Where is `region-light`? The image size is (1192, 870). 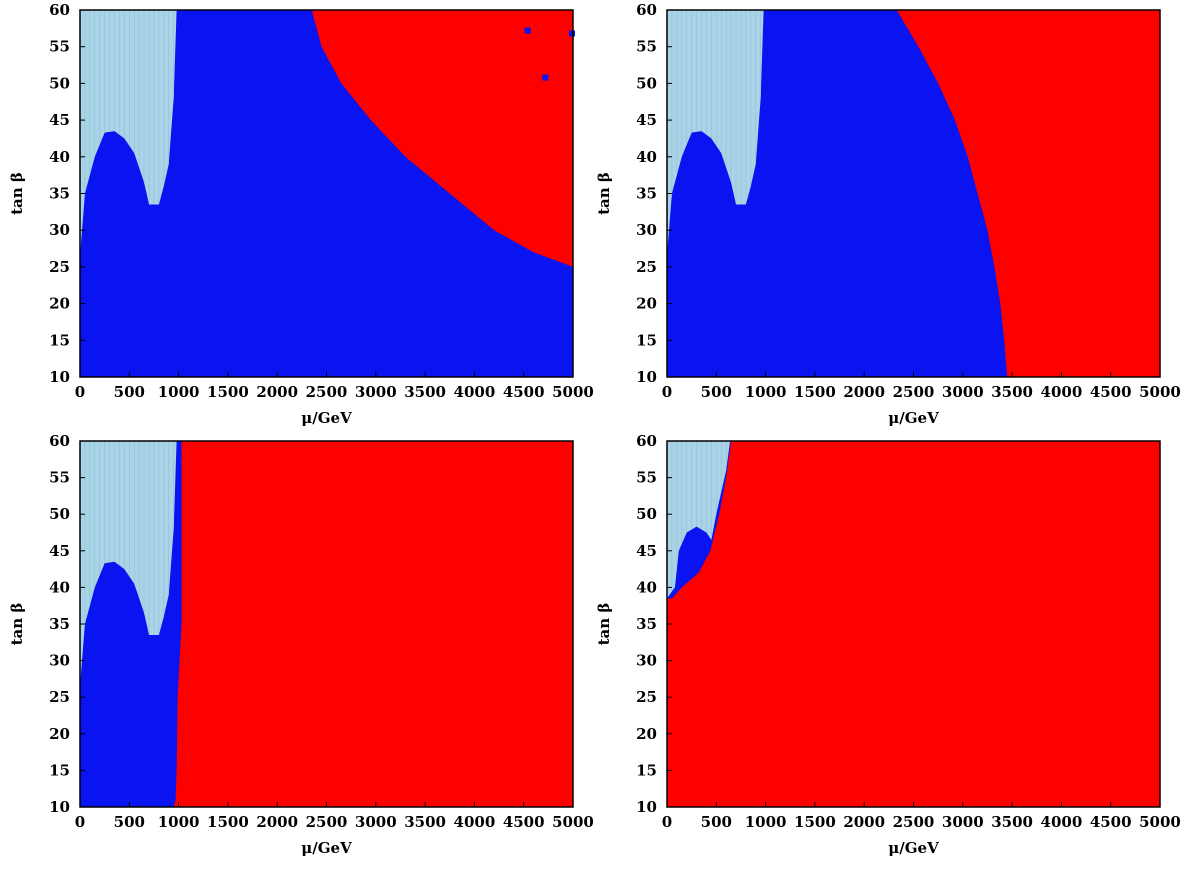
region-light is located at coordinates (699, 520).